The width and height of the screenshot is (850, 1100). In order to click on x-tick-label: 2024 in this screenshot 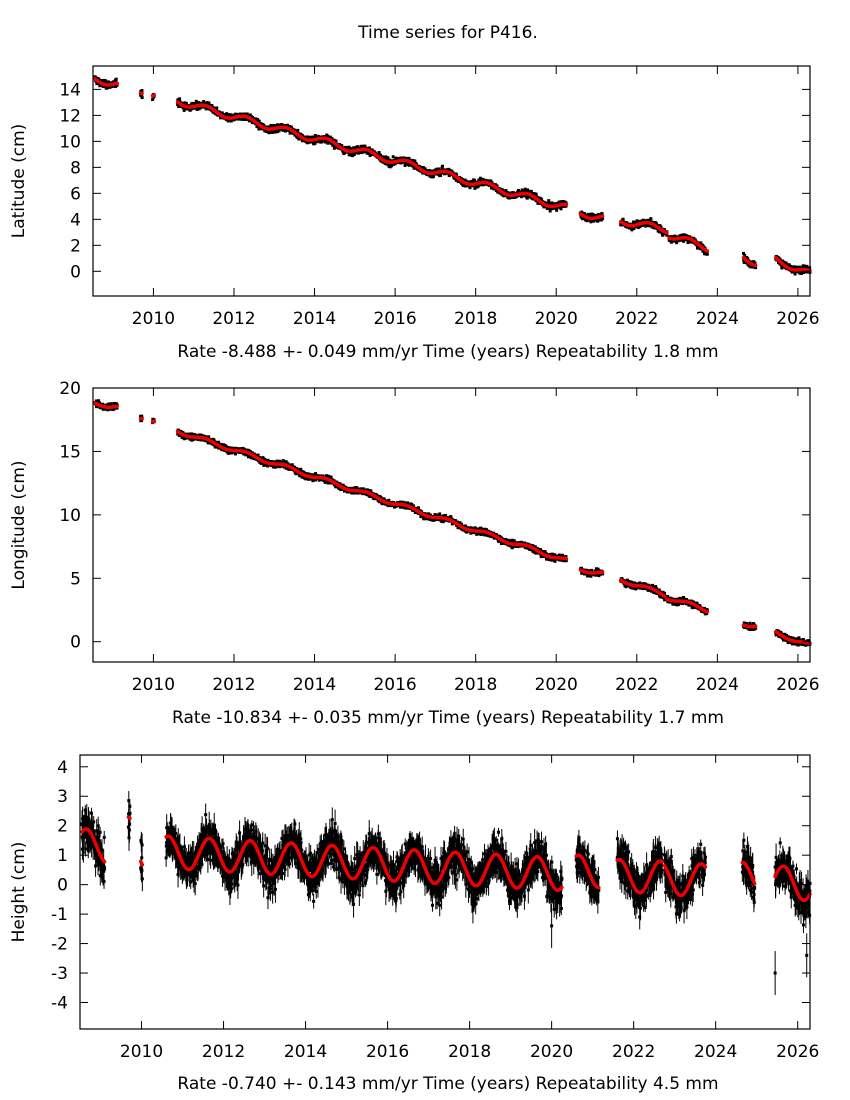, I will do `click(717, 319)`.